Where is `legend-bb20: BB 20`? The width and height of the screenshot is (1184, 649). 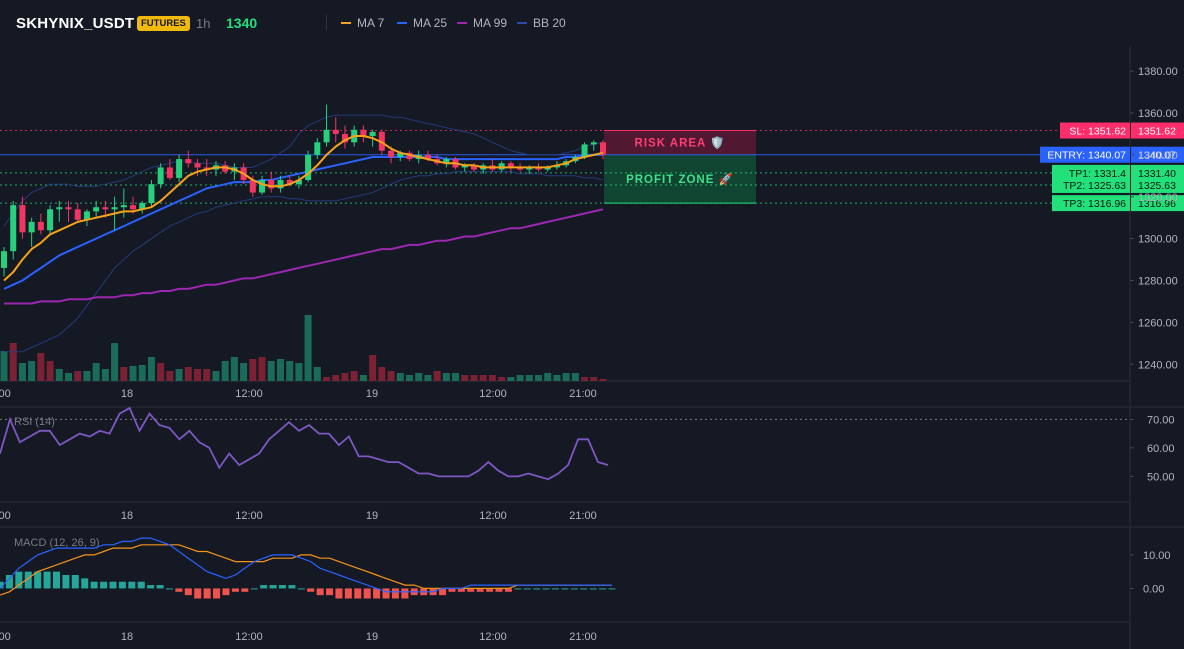
legend-bb20: BB 20 is located at coordinates (541, 23).